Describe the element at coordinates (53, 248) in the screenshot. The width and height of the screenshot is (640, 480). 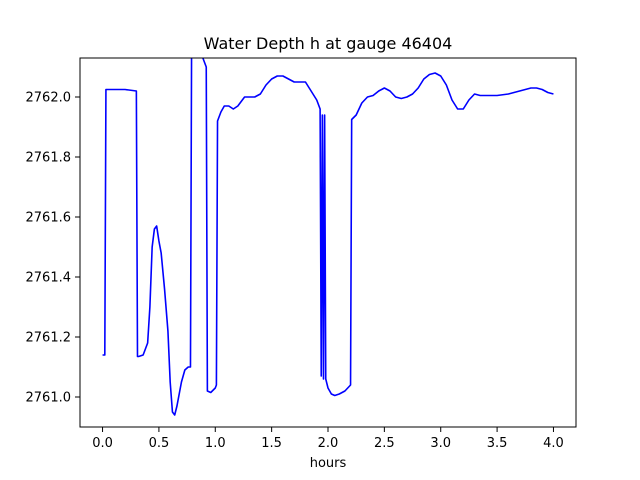
I see `y-axis: 2761.0 2761.2 2761.4 2761.6 2761.8 2762.0` at that location.